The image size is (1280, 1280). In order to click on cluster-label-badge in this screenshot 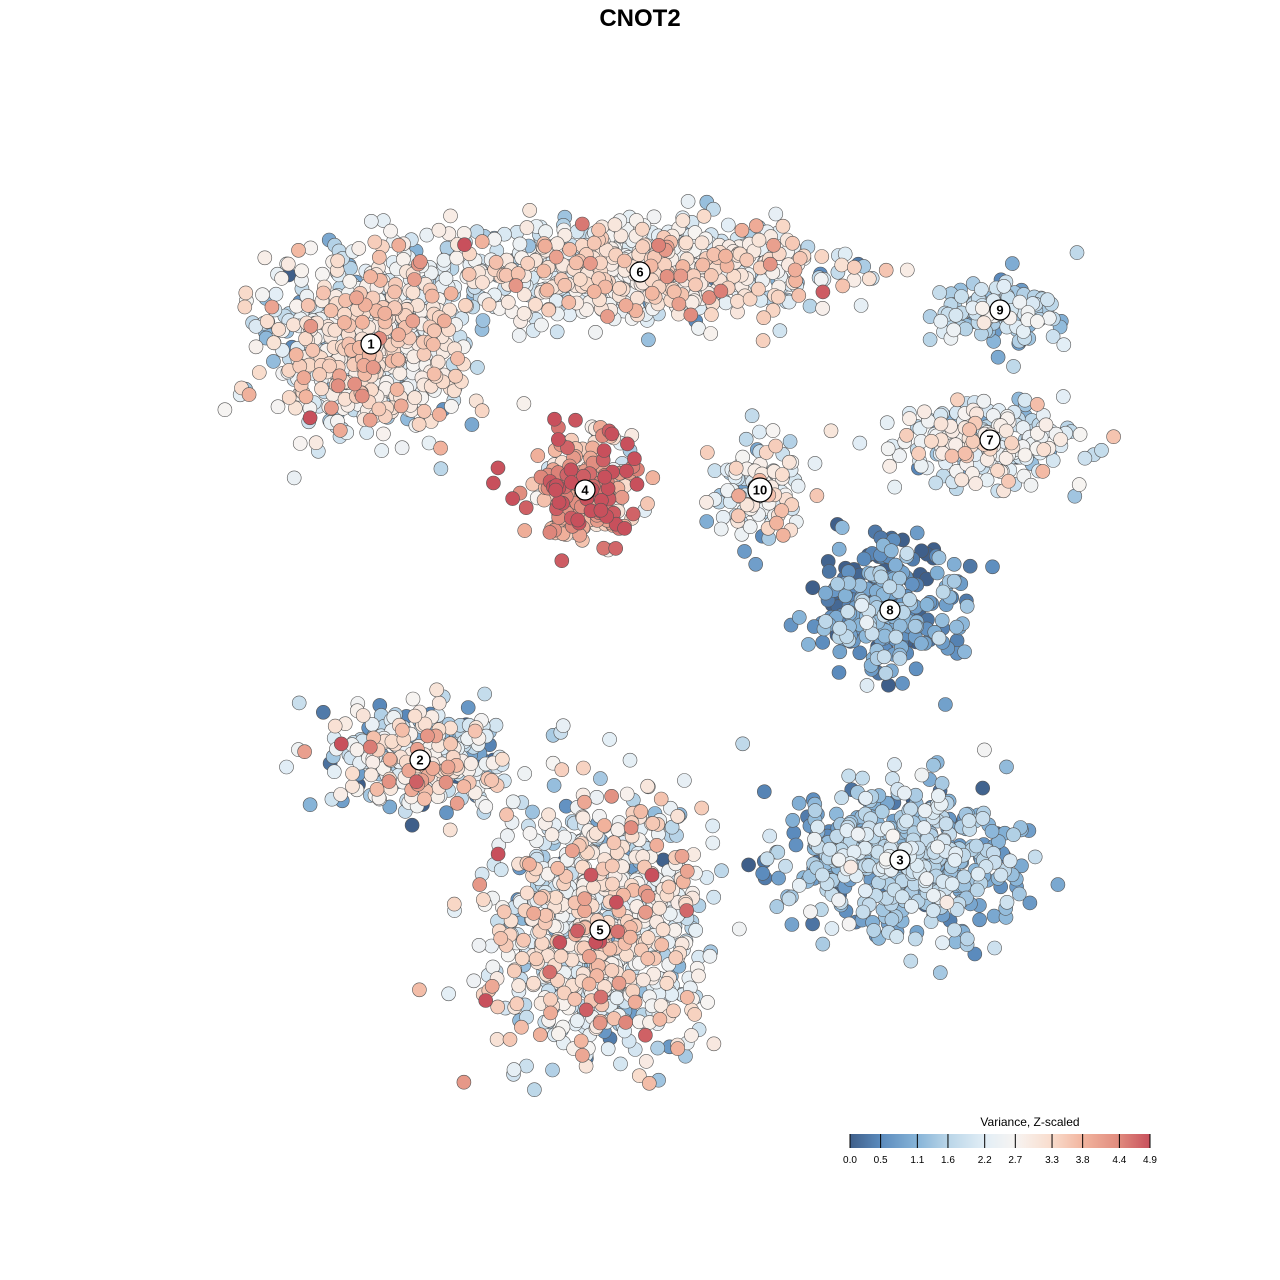, I will do `click(371, 344)`.